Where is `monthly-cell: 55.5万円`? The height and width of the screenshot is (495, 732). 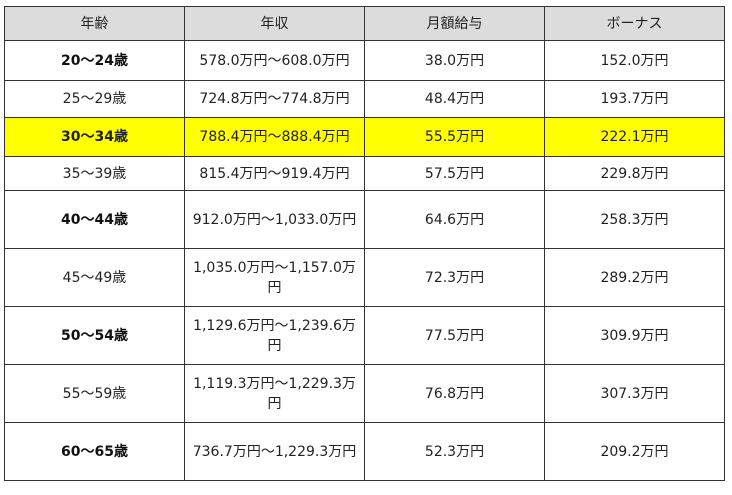
monthly-cell: 55.5万円 is located at coordinates (454, 137).